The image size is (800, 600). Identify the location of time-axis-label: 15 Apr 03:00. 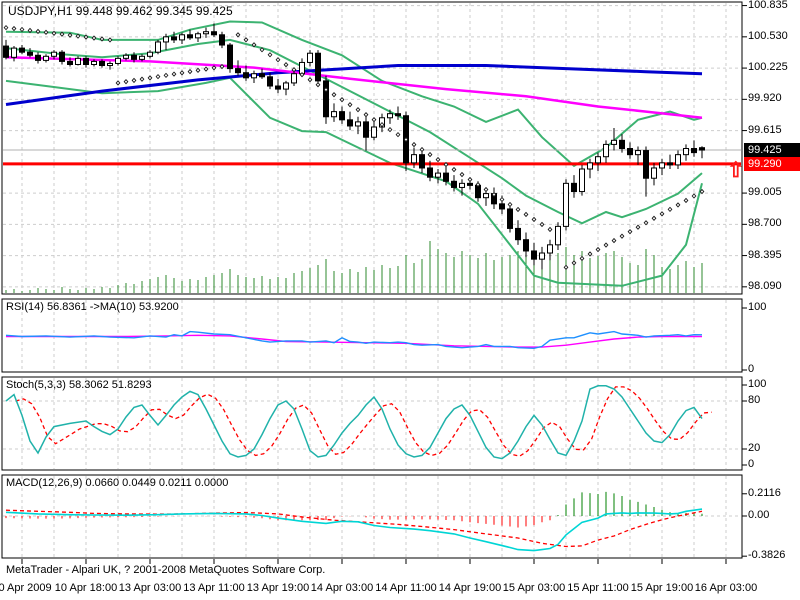
(534, 588).